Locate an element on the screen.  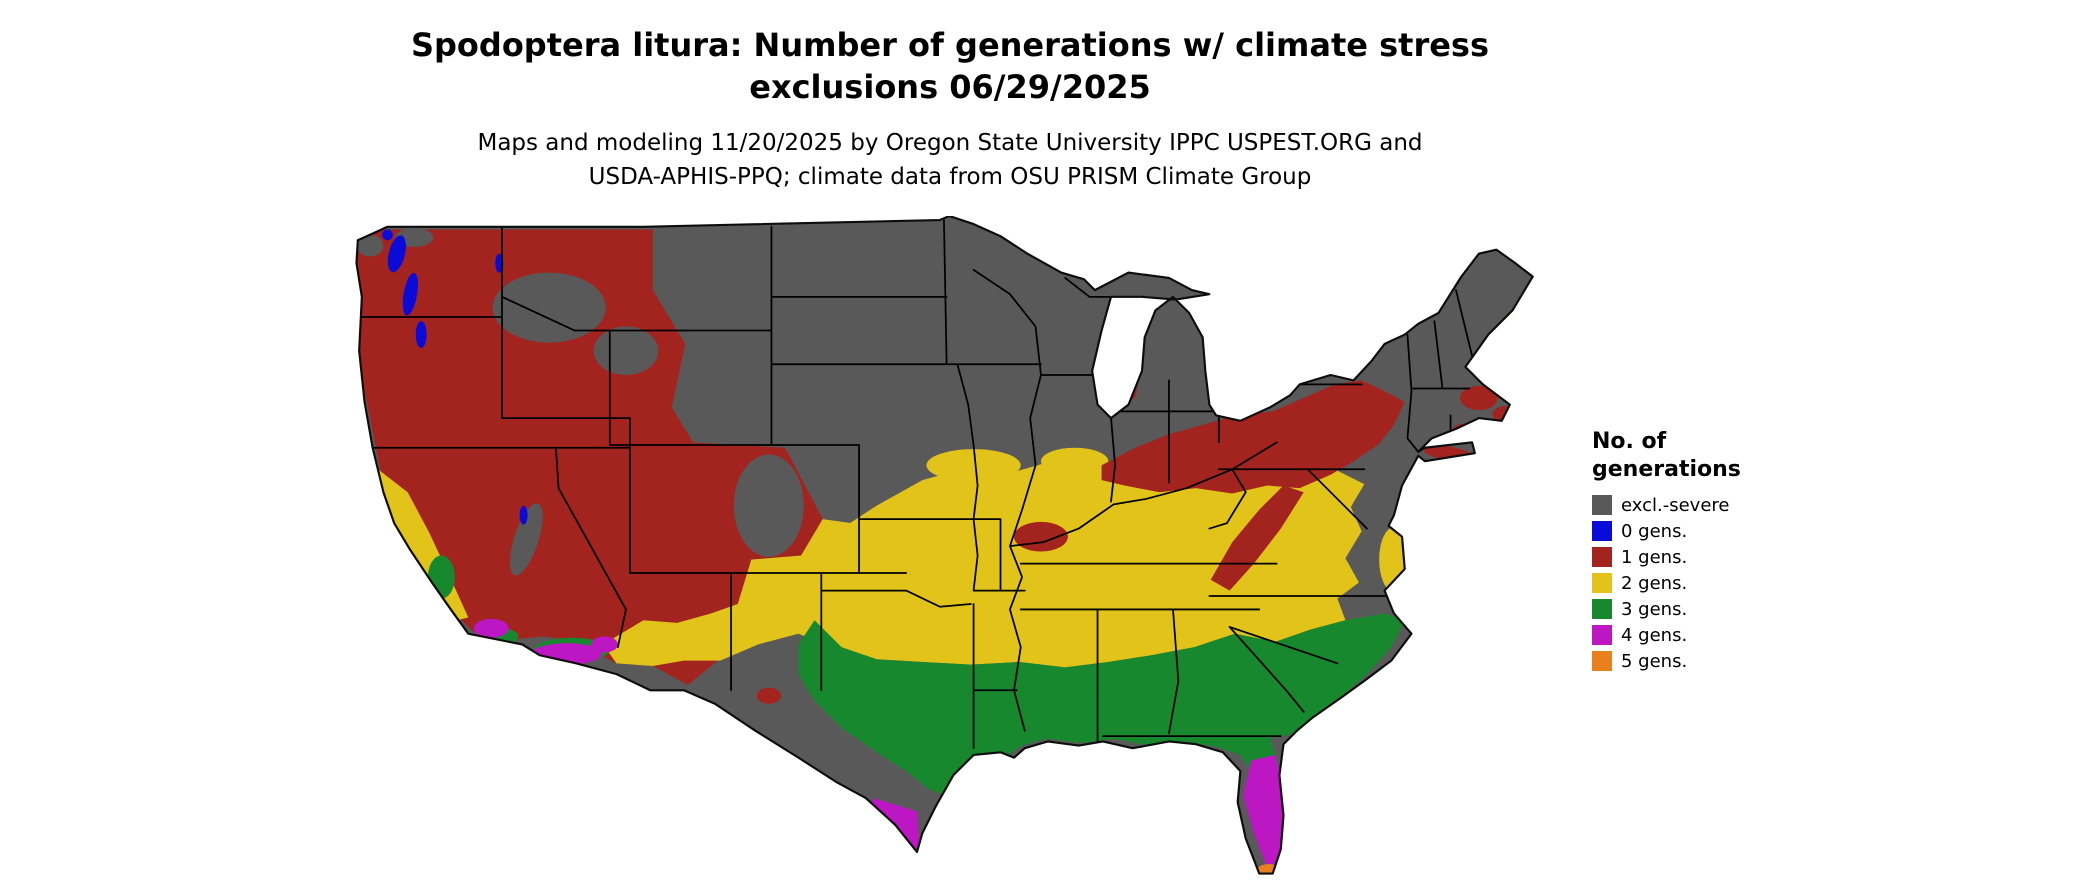
region-excl-colorado-rockies is located at coordinates (768, 505).